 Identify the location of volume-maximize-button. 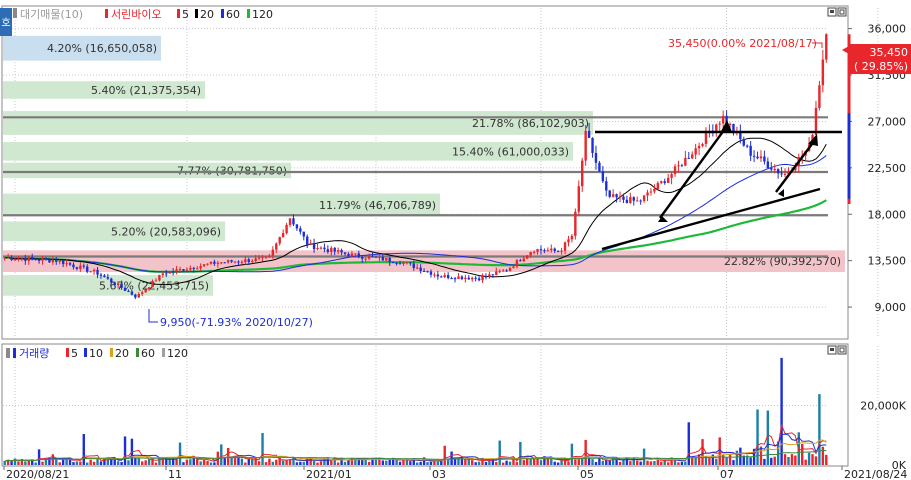
(842, 350).